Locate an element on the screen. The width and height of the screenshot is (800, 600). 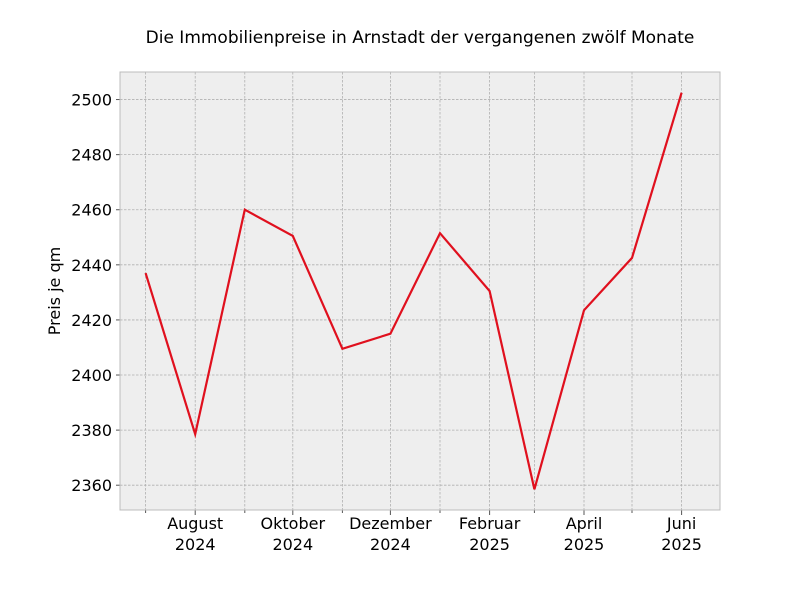
y-tick-label: 2380 is located at coordinates (91, 430).